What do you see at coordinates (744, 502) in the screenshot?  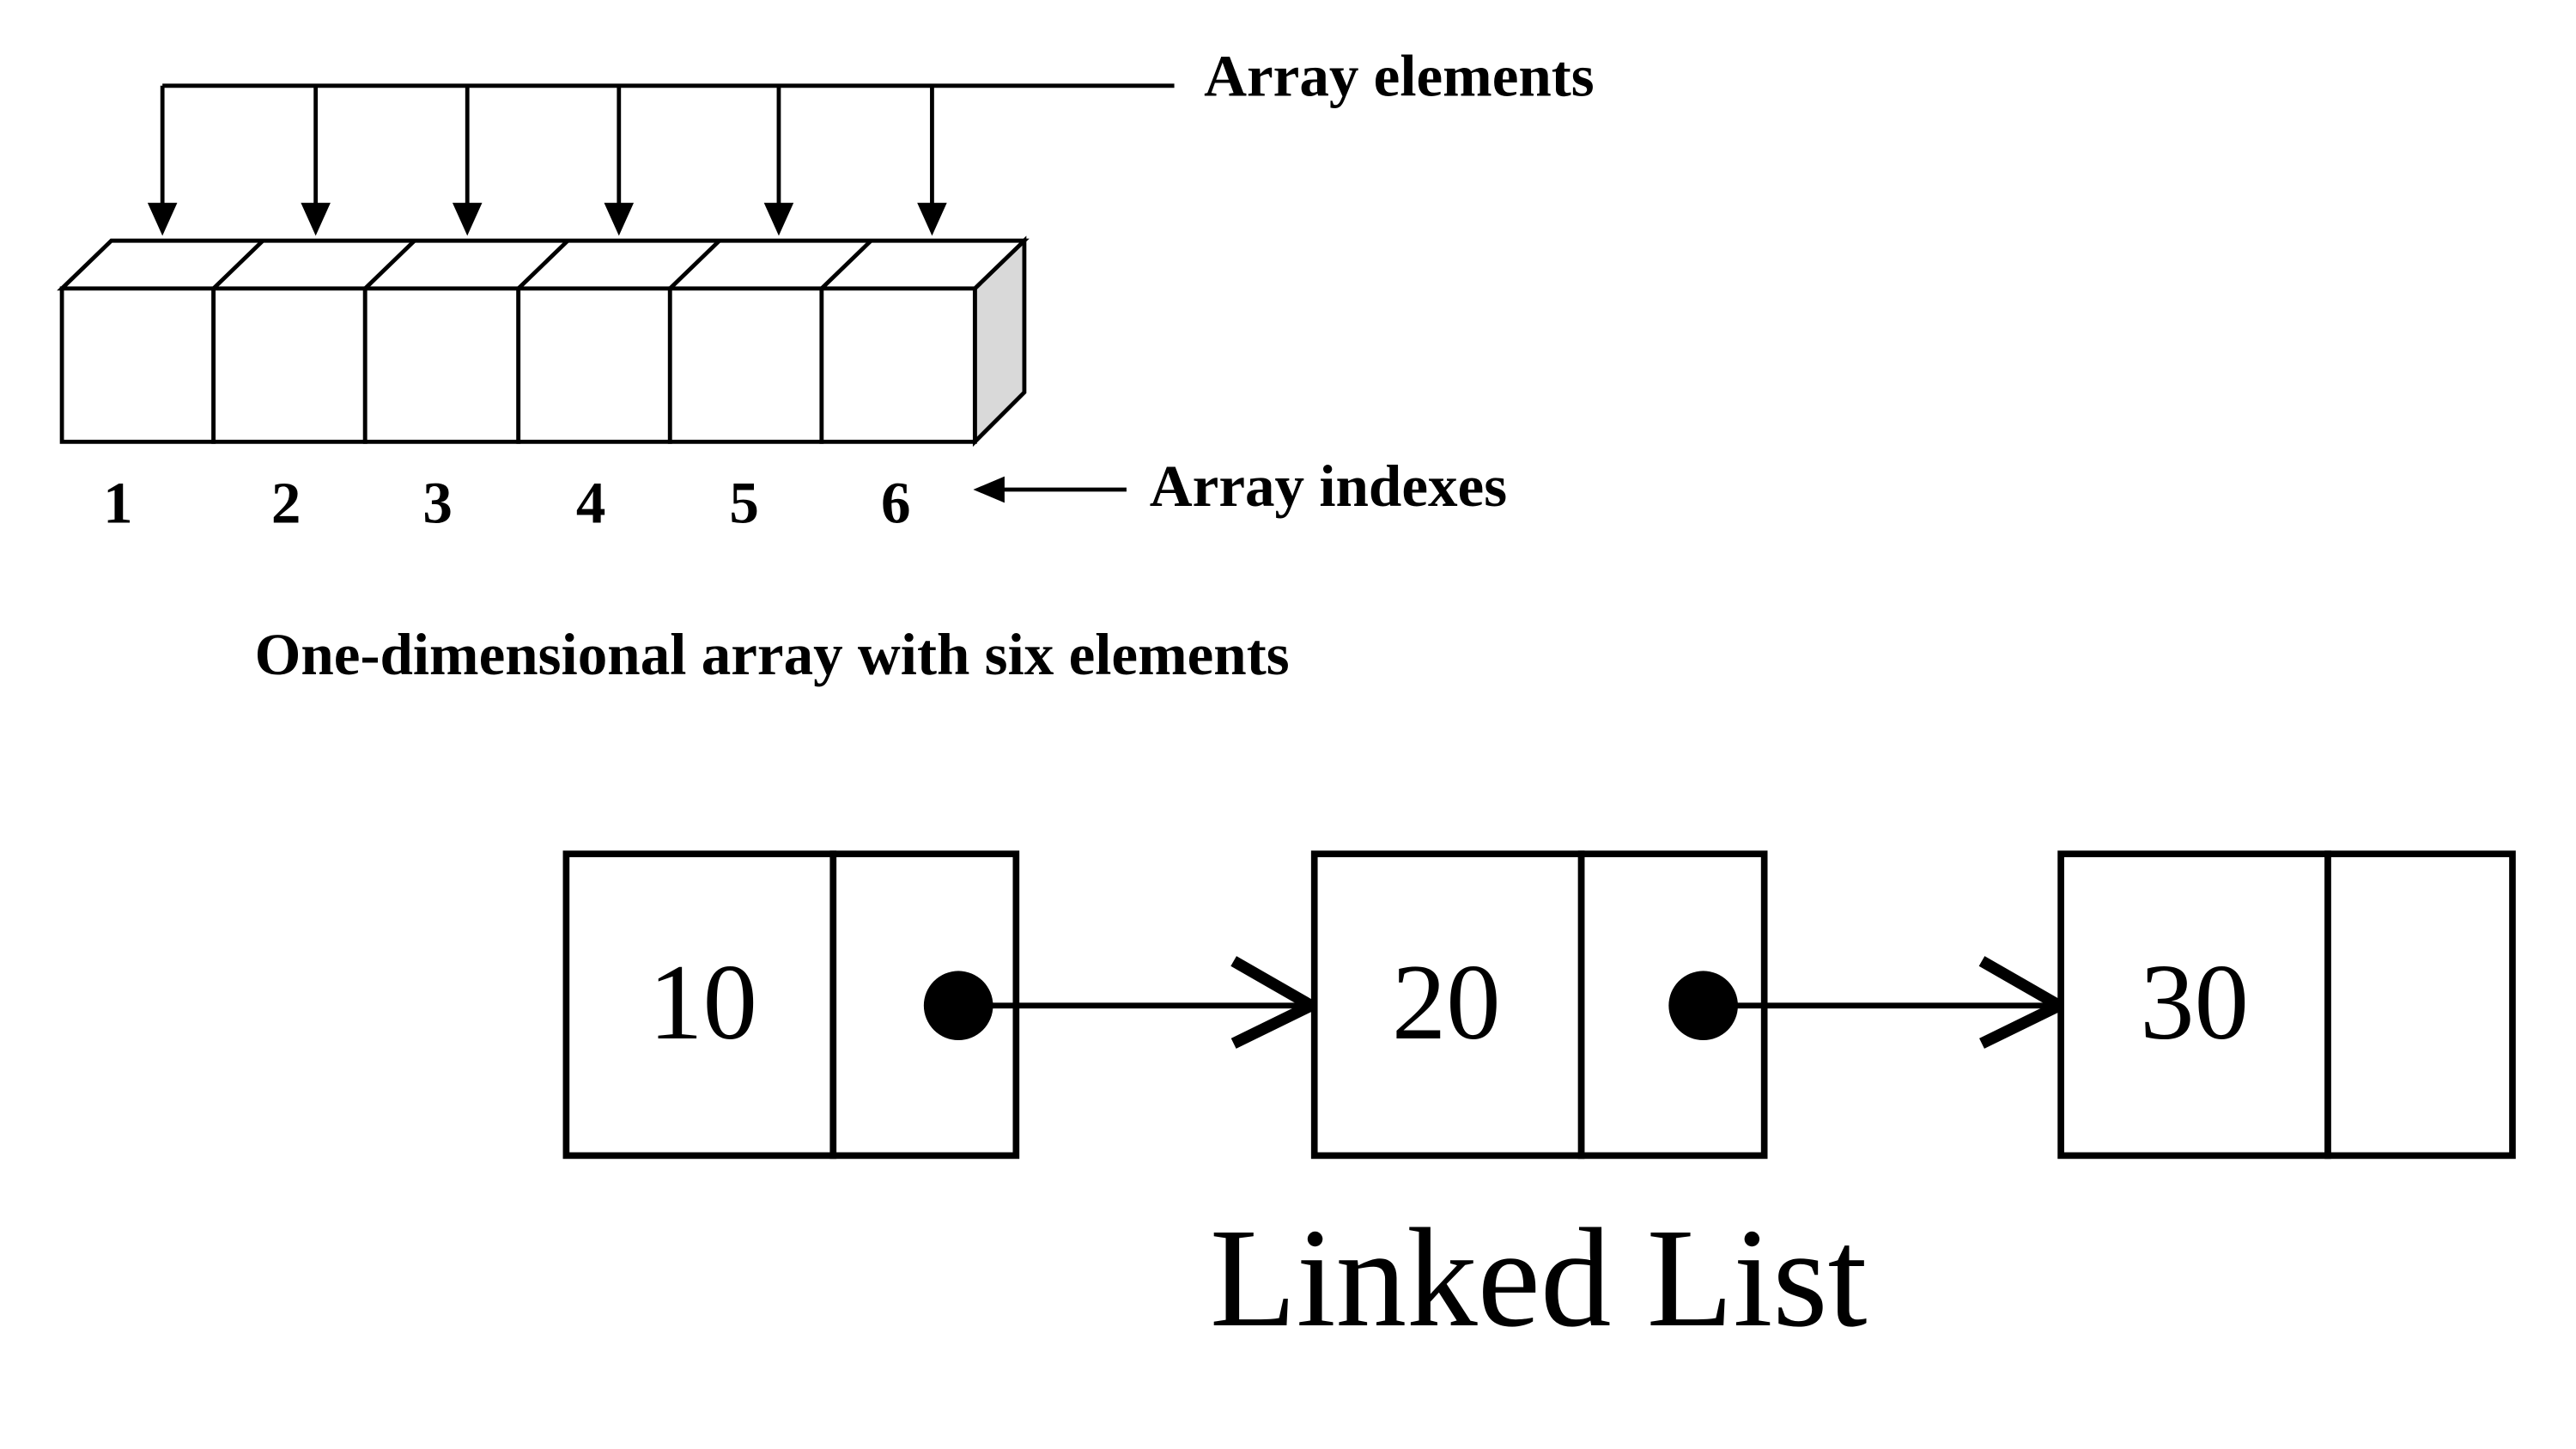 I see `array-index: 5` at bounding box center [744, 502].